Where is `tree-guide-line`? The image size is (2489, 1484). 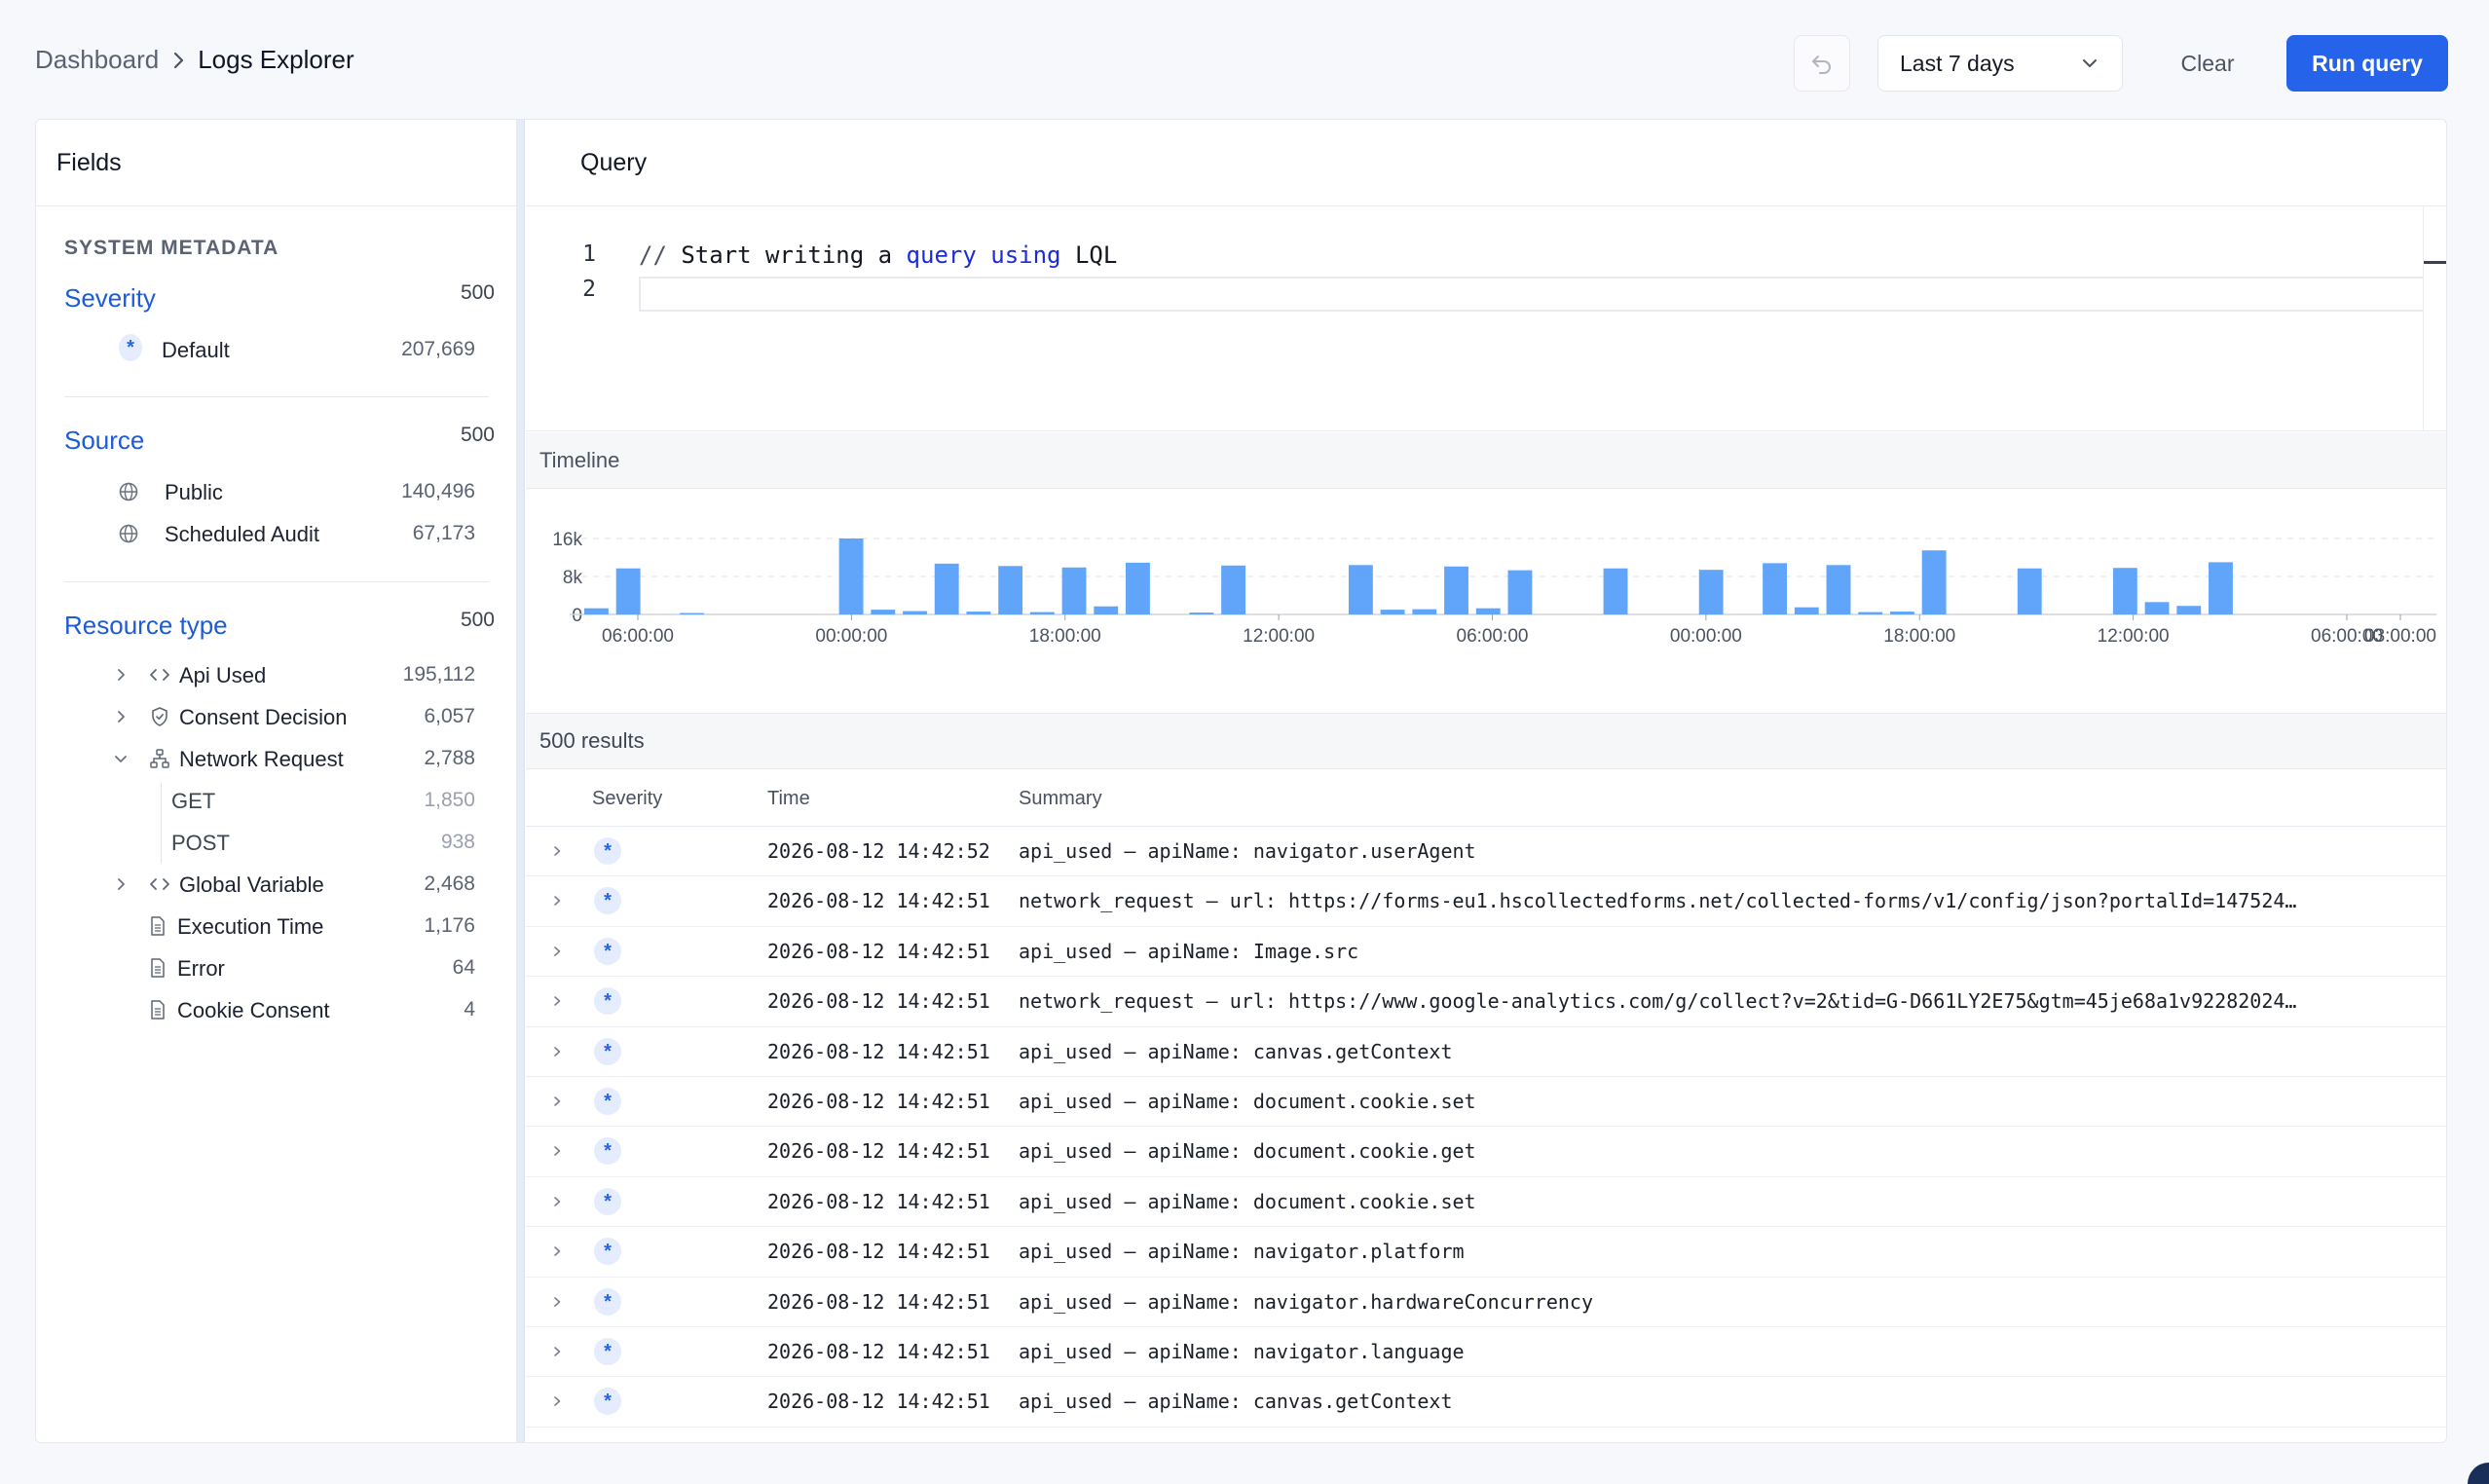 tree-guide-line is located at coordinates (161, 823).